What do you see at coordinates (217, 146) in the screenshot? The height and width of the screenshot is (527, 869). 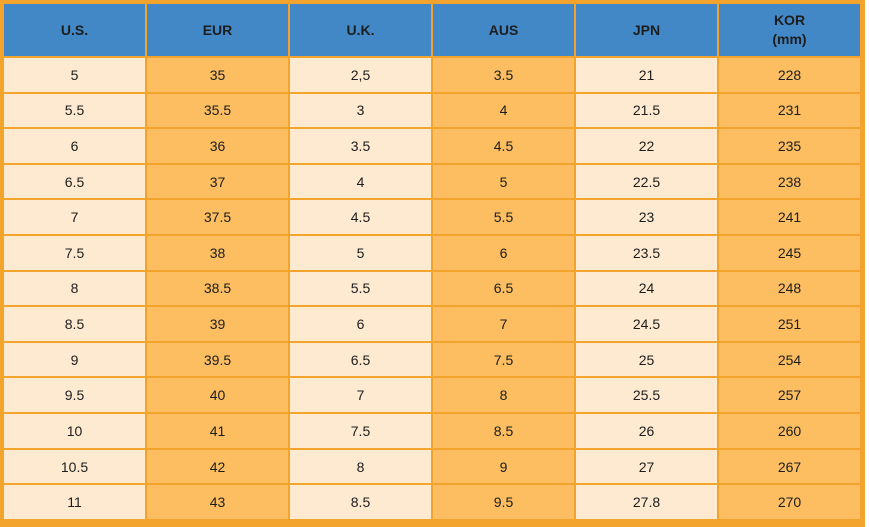 I see `size-cell-eur: 36` at bounding box center [217, 146].